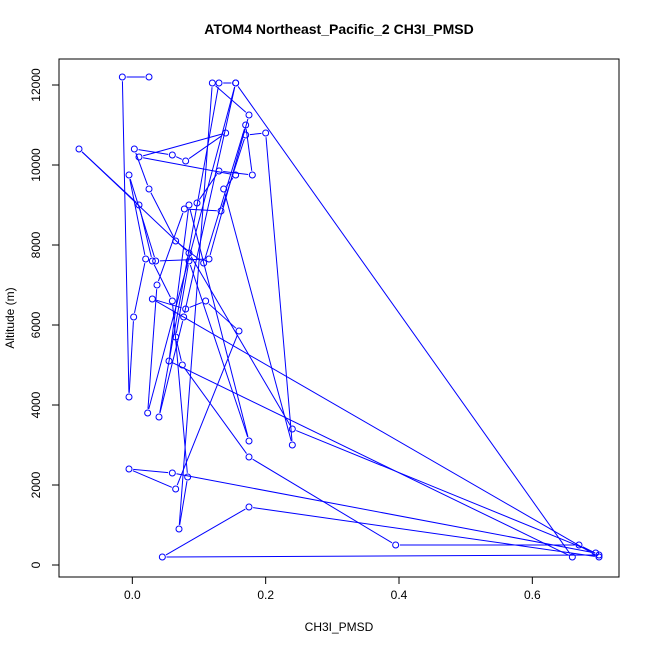 Image resolution: width=650 pixels, height=650 pixels. I want to click on y-tick-label: 2000, so click(36, 484).